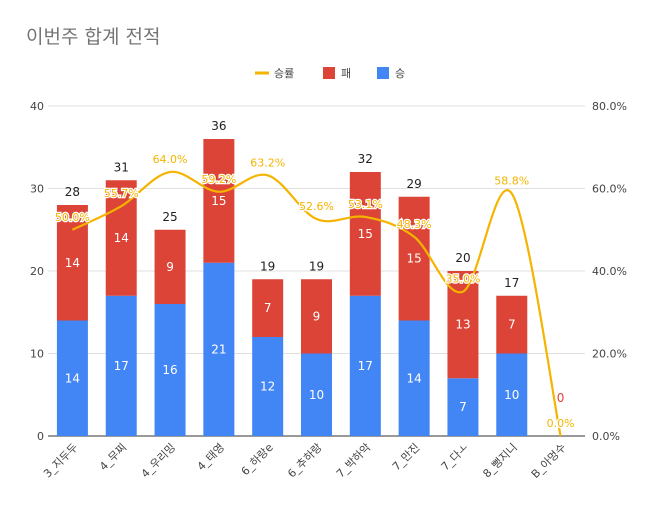 This screenshot has width=650, height=507. I want to click on bar-win-label: 7, so click(463, 407).